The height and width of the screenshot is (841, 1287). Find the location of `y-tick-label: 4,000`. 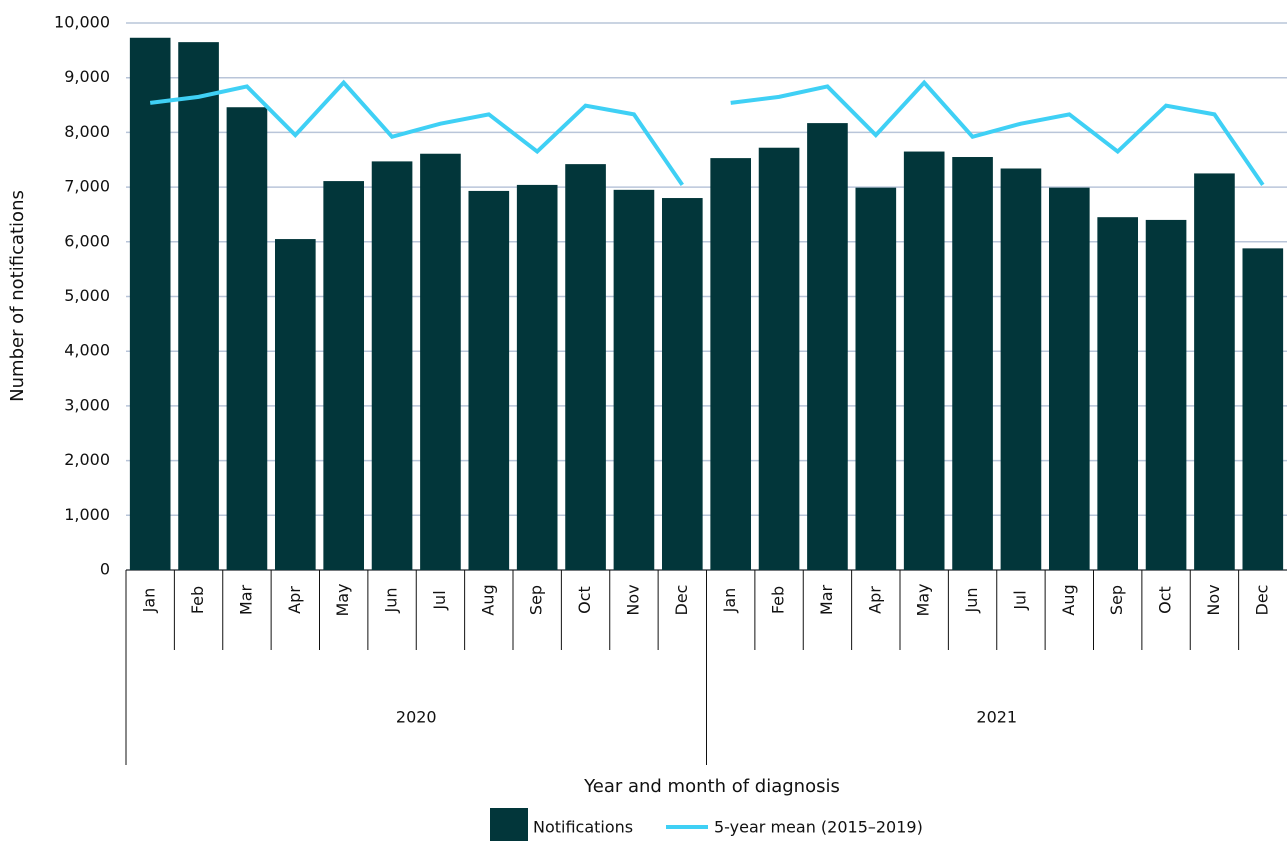

y-tick-label: 4,000 is located at coordinates (87, 350).